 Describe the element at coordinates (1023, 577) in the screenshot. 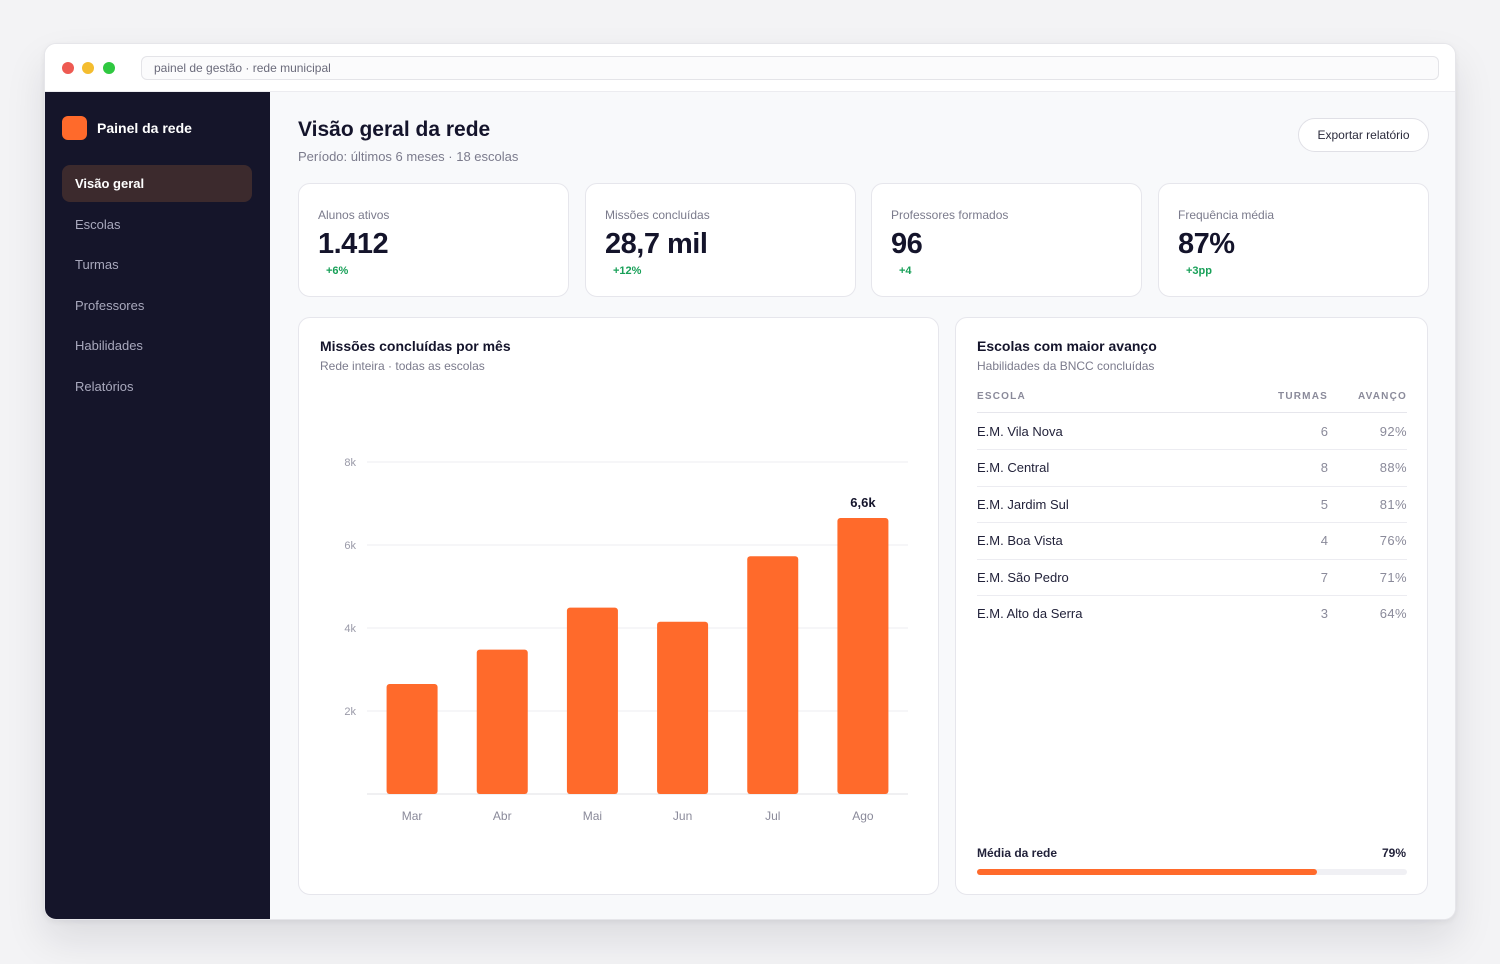

I see `school-name: E.M. São Pedro` at that location.